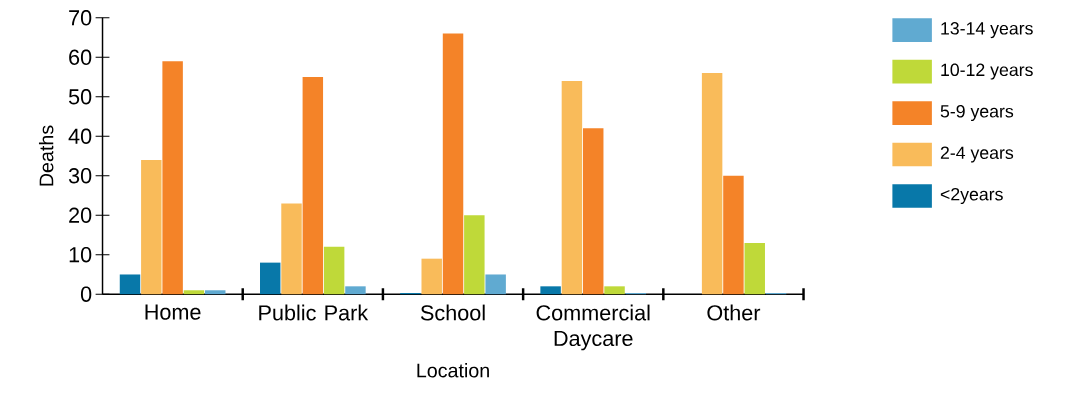  What do you see at coordinates (593, 327) in the screenshot?
I see `x-tick-label: Commercial Daycare` at bounding box center [593, 327].